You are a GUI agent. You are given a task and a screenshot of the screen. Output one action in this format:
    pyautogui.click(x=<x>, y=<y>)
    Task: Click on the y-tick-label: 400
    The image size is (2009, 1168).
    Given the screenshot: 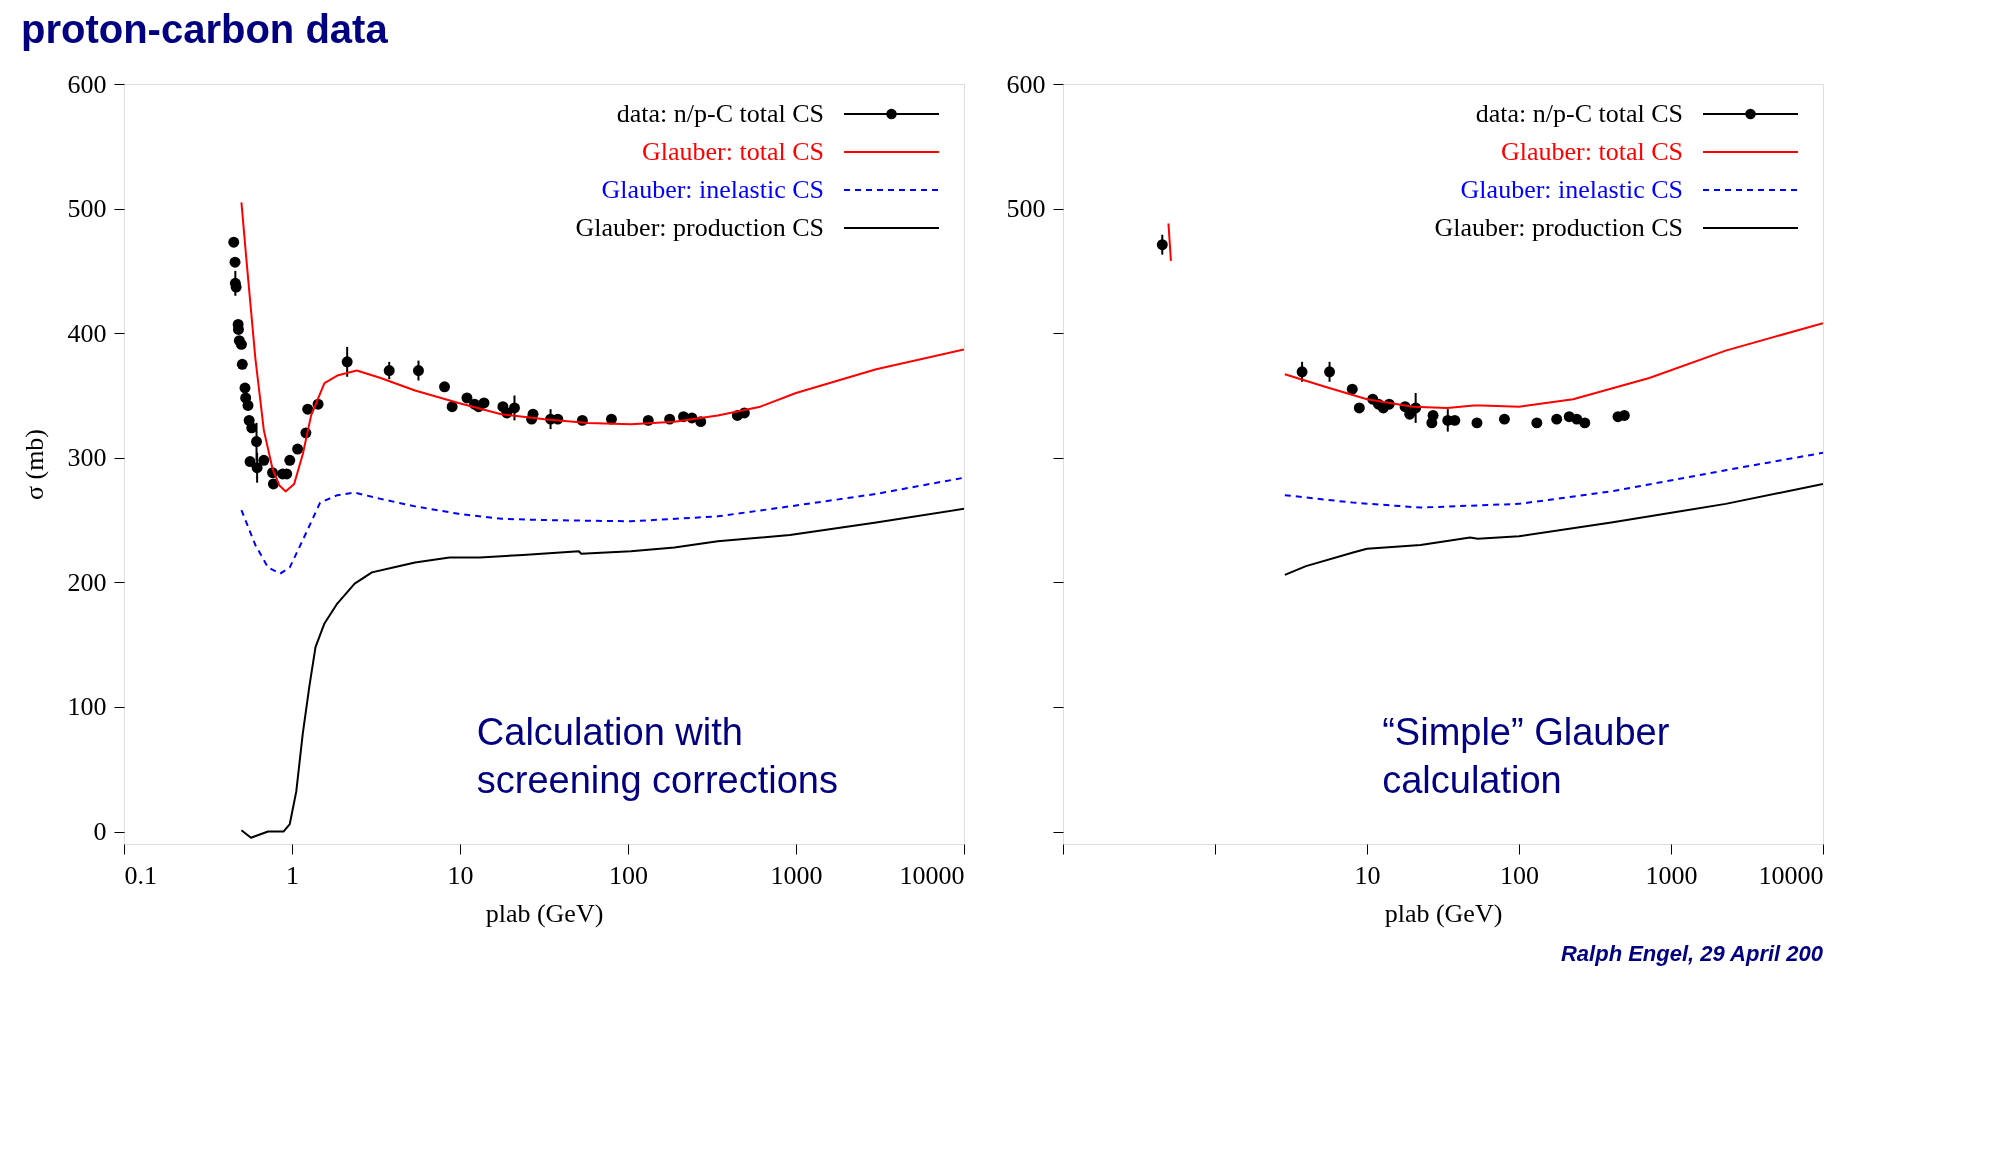 What is the action you would take?
    pyautogui.click(x=87, y=333)
    